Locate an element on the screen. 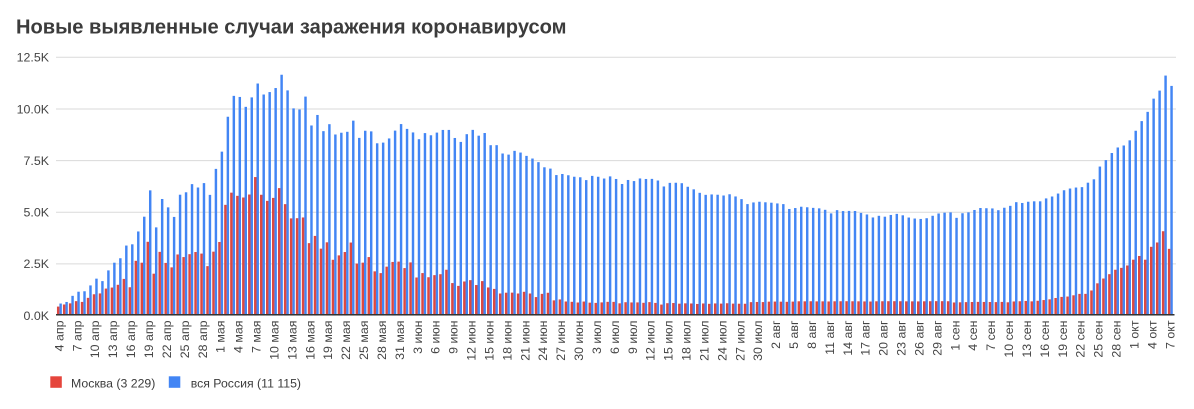 The image size is (1194, 409). svg-text: 18 июн is located at coordinates (507, 341).